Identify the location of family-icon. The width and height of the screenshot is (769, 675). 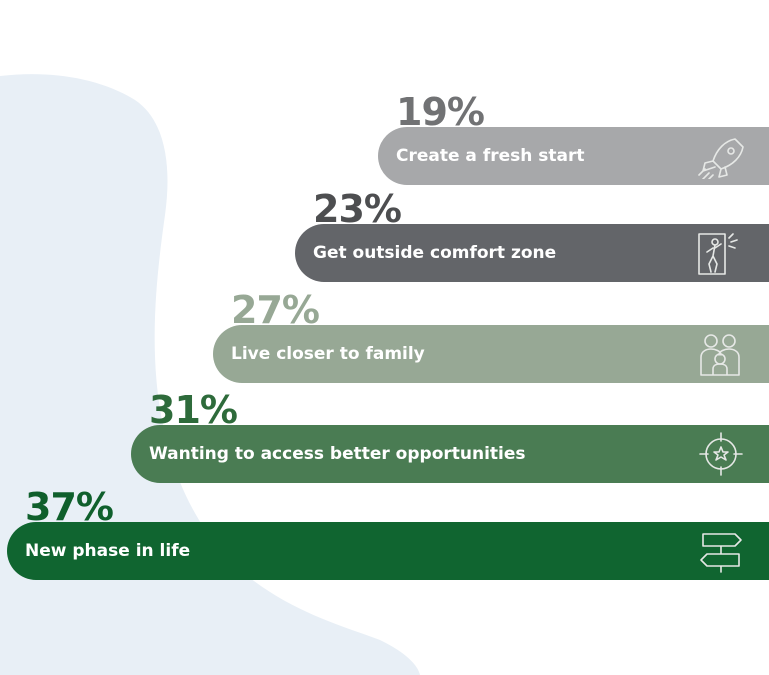
(720, 355).